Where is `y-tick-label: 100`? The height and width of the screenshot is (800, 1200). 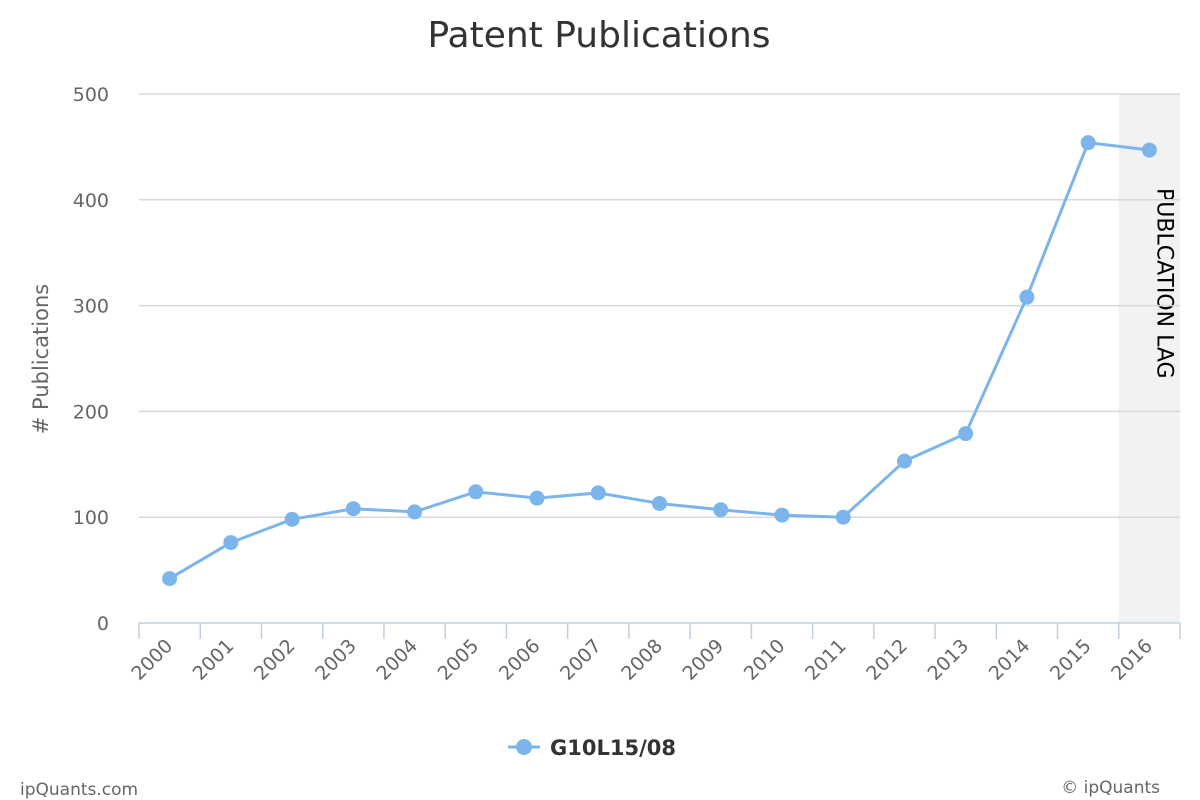
y-tick-label: 100 is located at coordinates (91, 518).